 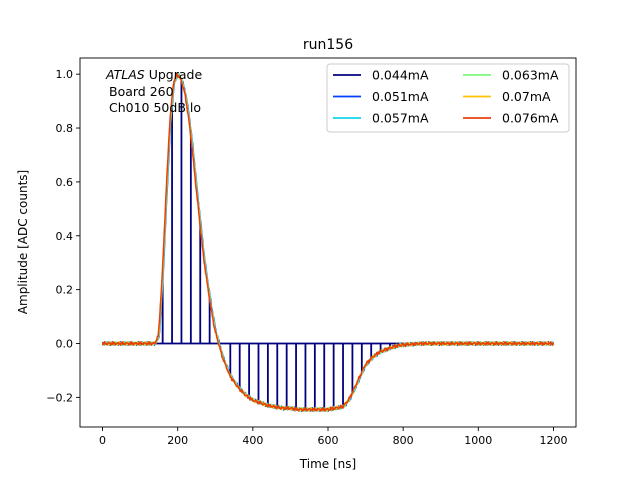 I want to click on x-axis-label: Time [ns], so click(x=327, y=464).